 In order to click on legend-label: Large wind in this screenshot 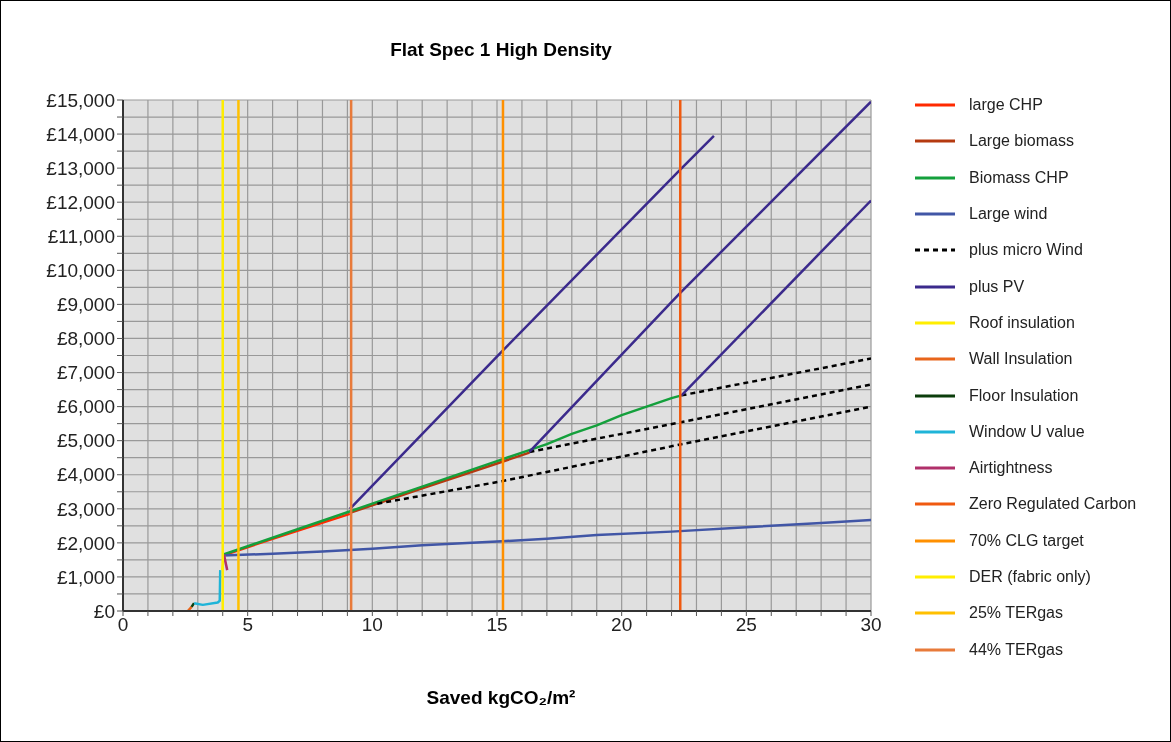, I will do `click(1008, 214)`.